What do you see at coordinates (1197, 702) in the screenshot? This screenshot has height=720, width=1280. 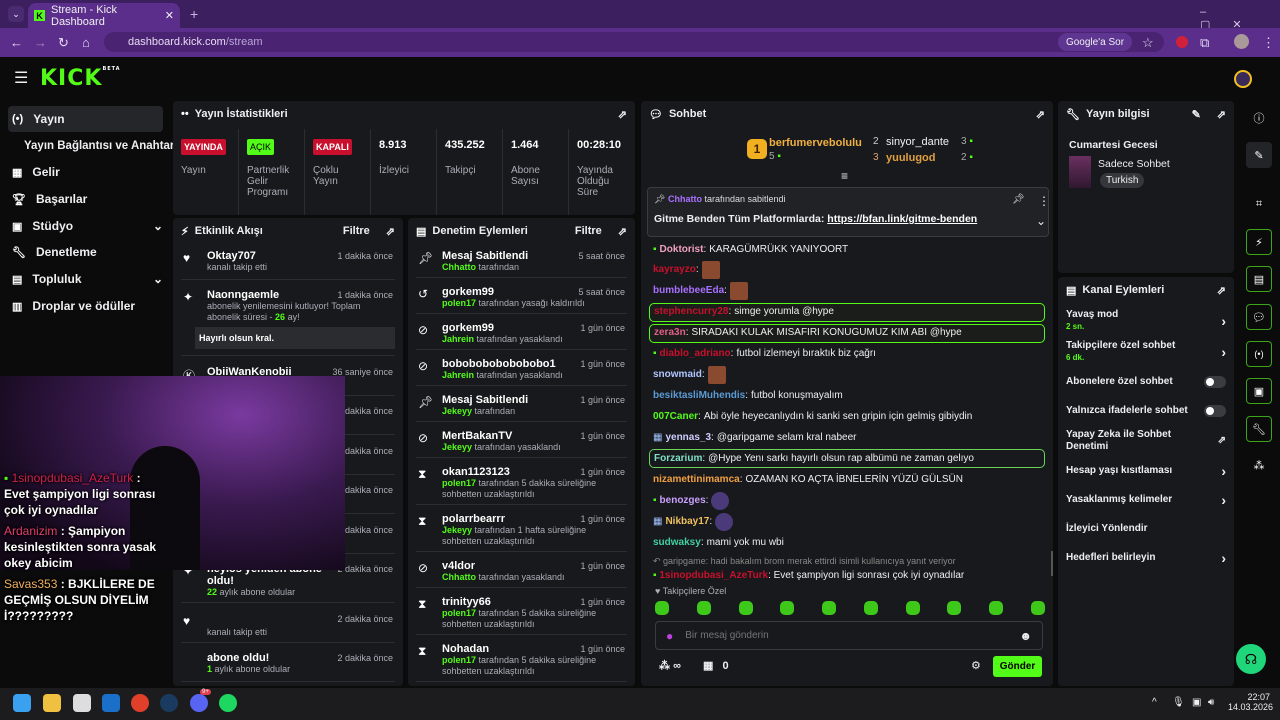 I see `network-icon: ▣` at bounding box center [1197, 702].